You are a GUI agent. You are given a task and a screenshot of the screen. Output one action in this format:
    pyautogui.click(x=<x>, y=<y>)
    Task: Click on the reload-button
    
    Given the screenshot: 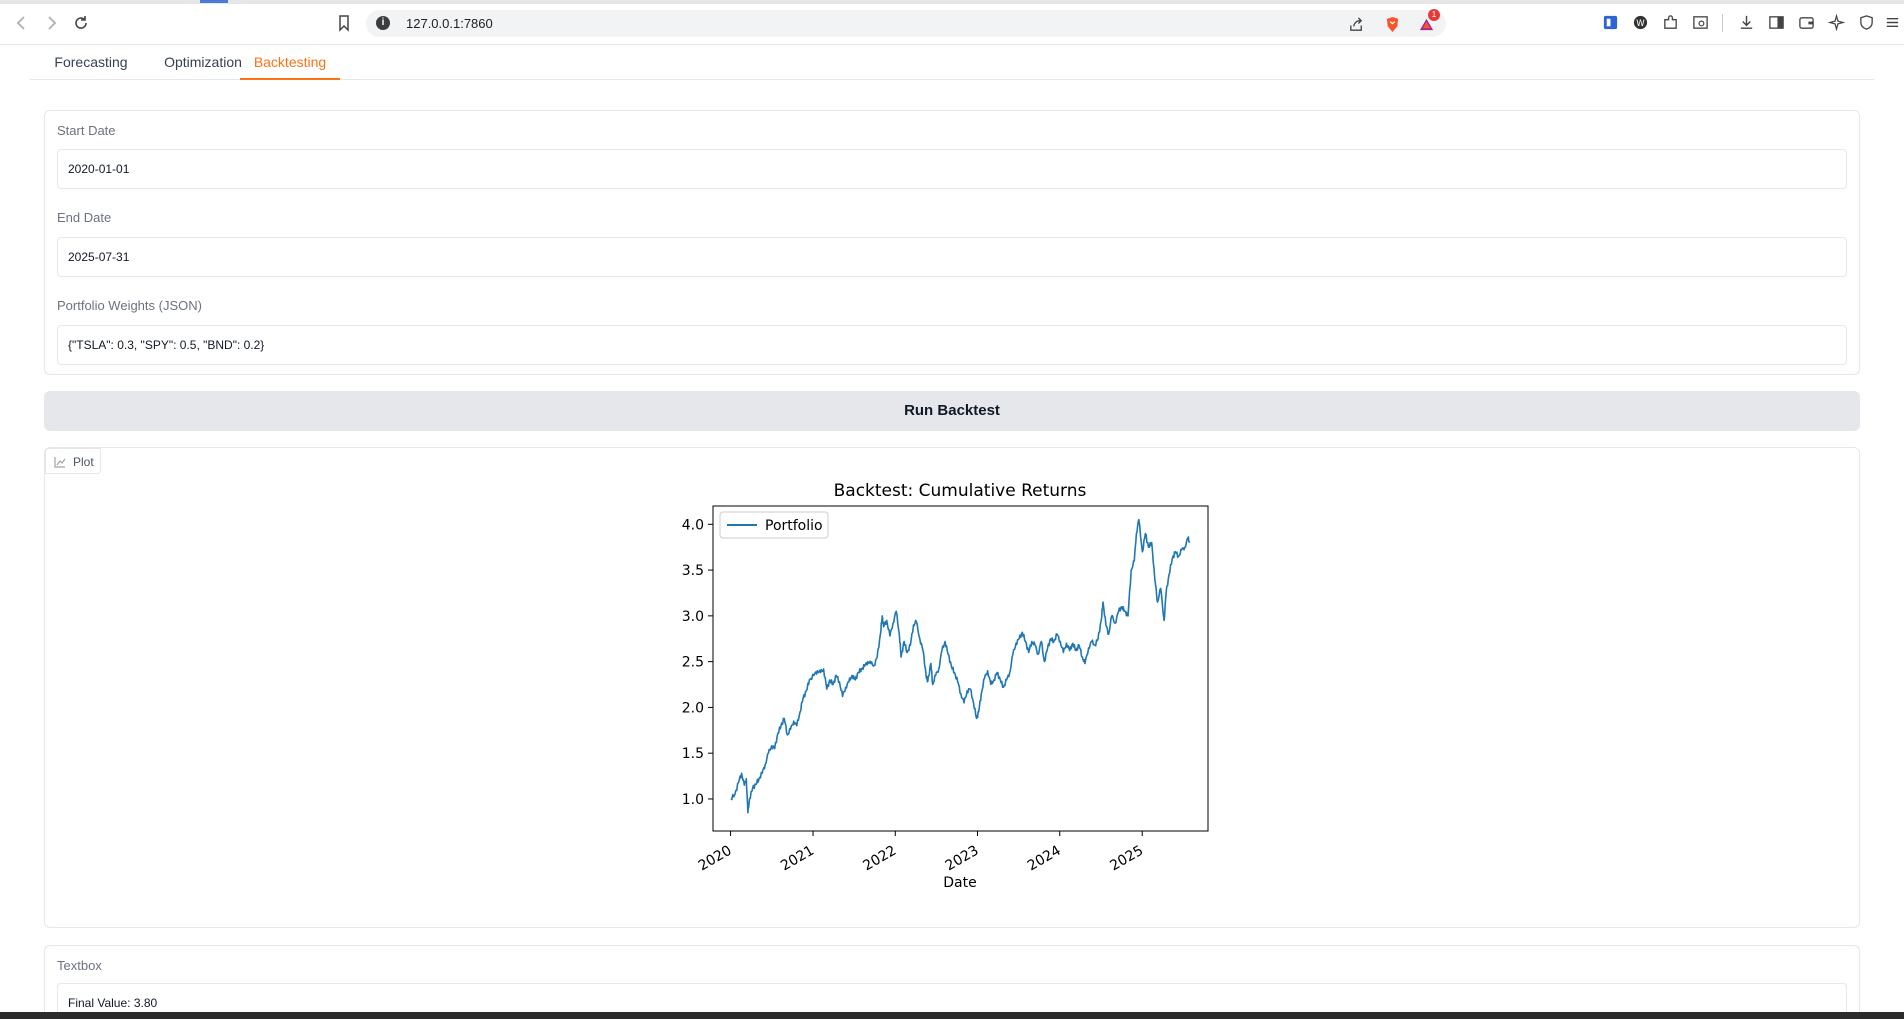 What is the action you would take?
    pyautogui.click(x=81, y=23)
    